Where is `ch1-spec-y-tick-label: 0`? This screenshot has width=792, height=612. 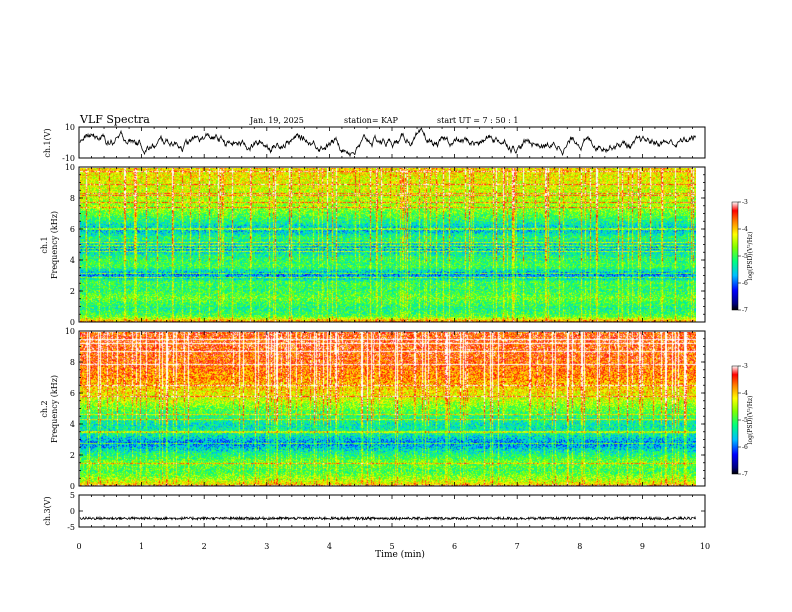 ch1-spec-y-tick-label: 0 is located at coordinates (72, 322).